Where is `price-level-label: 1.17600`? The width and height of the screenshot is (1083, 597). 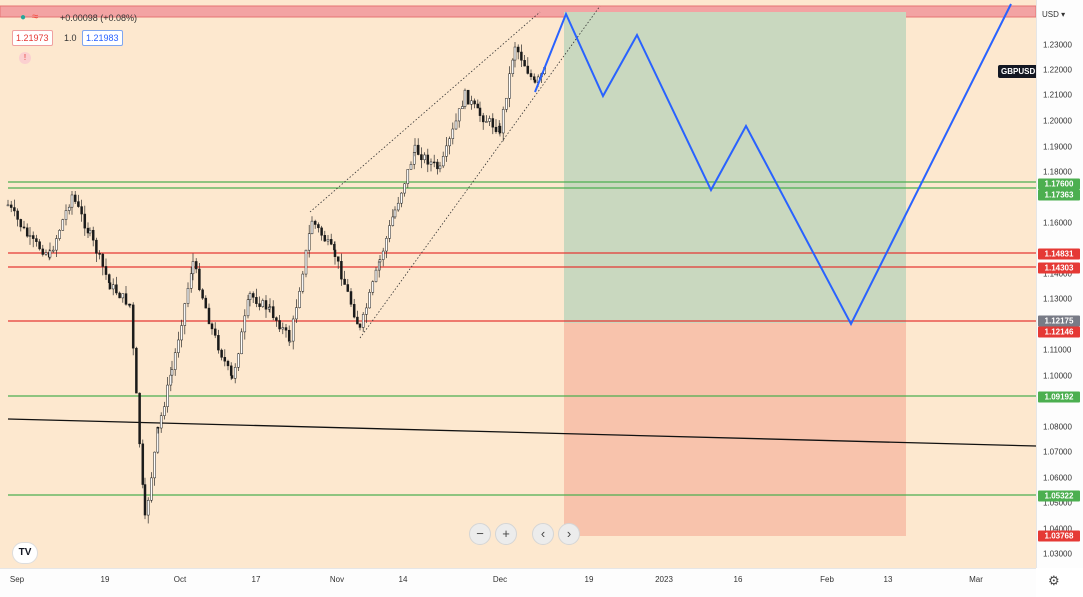
price-level-label: 1.17600 is located at coordinates (1059, 184).